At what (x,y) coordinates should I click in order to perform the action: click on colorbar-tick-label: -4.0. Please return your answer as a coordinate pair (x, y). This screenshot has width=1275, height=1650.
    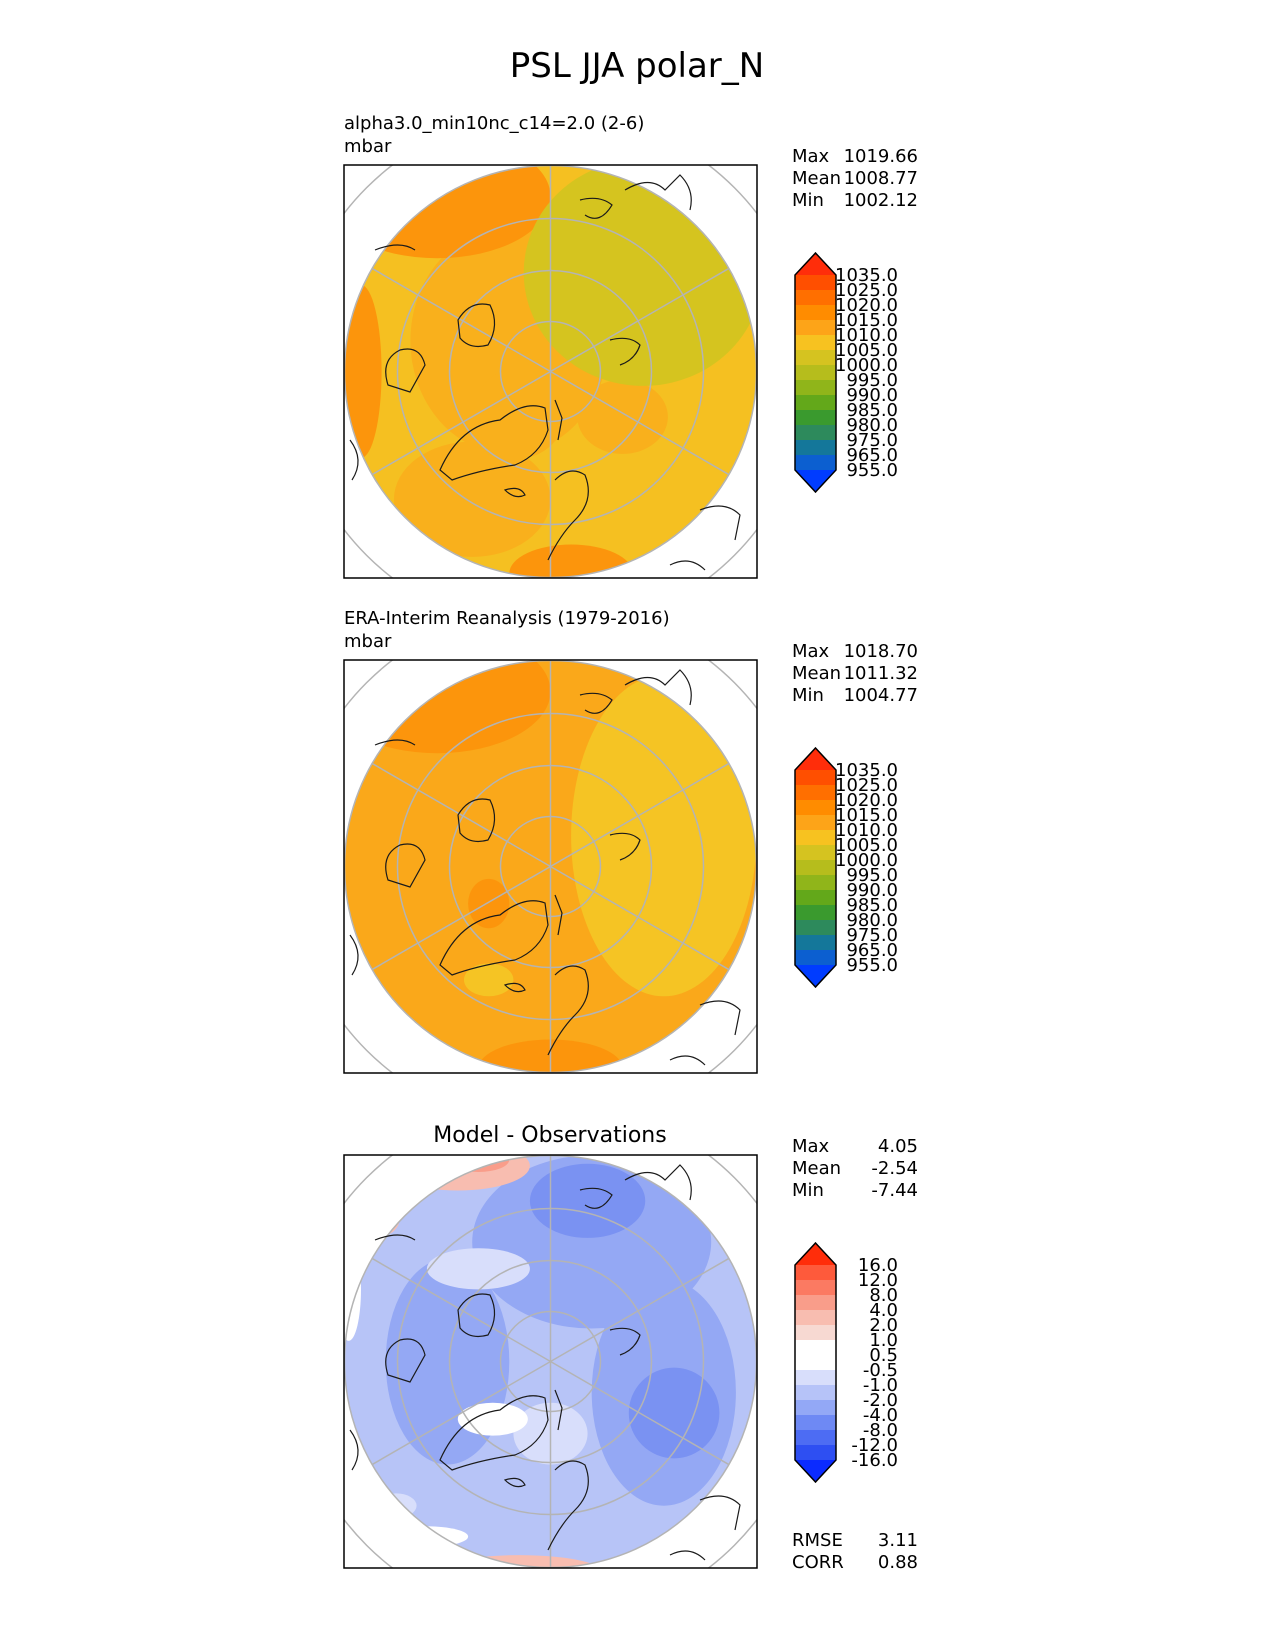
    Looking at the image, I should click on (880, 1415).